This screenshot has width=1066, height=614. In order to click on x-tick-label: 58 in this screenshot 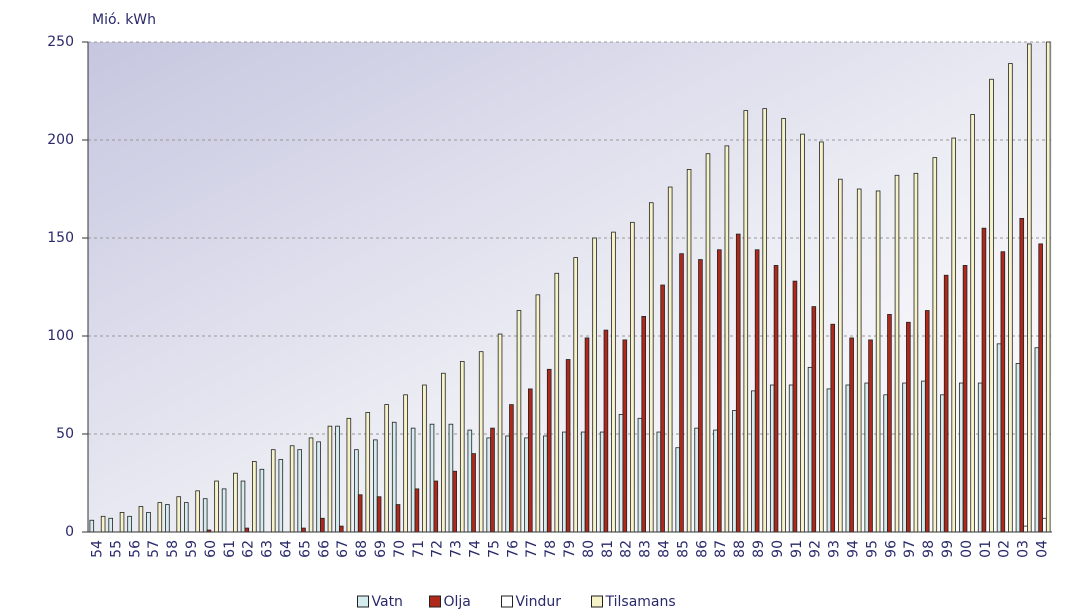, I will do `click(173, 549)`.